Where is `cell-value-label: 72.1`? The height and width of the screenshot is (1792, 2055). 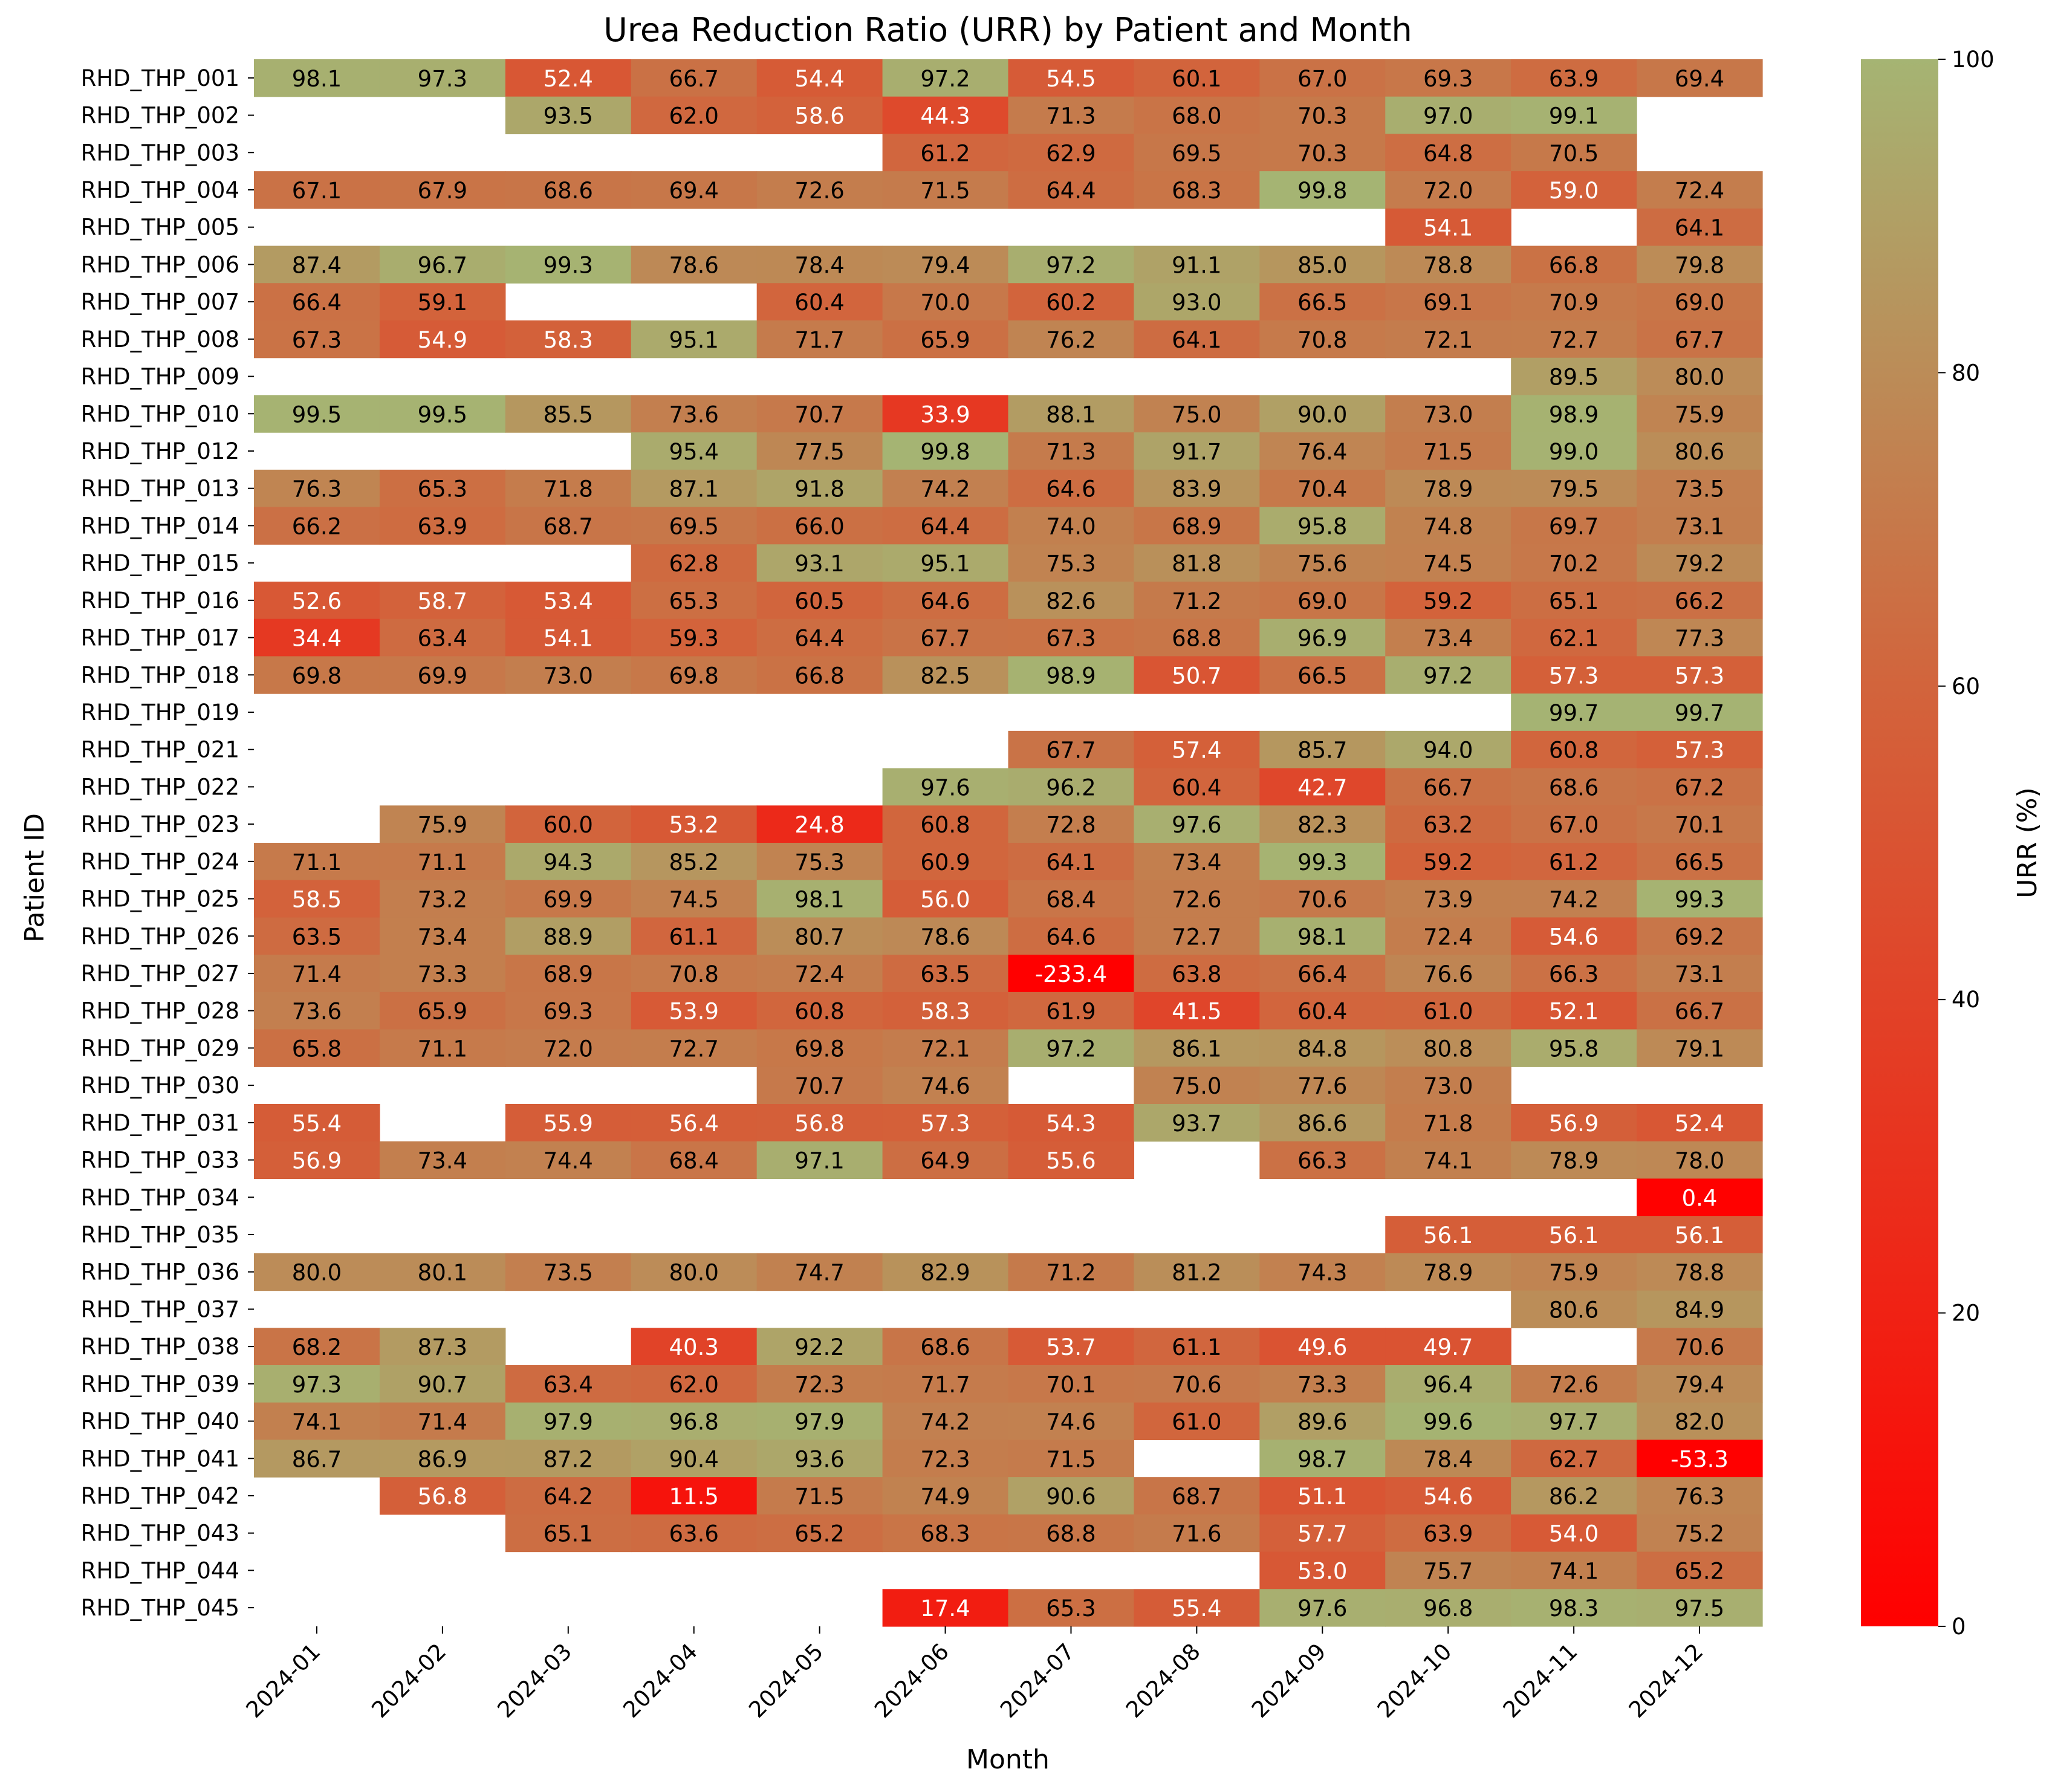 cell-value-label: 72.1 is located at coordinates (945, 1049).